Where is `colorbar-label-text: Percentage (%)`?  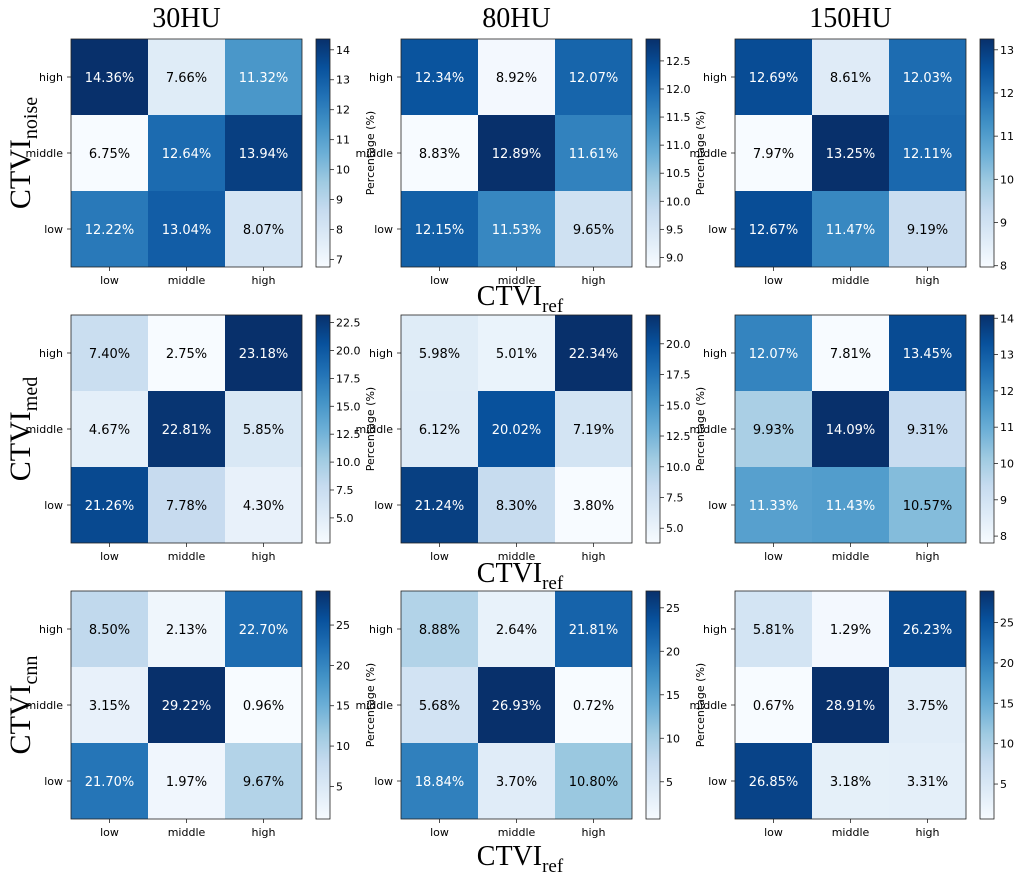
colorbar-label-text: Percentage (%) is located at coordinates (700, 153).